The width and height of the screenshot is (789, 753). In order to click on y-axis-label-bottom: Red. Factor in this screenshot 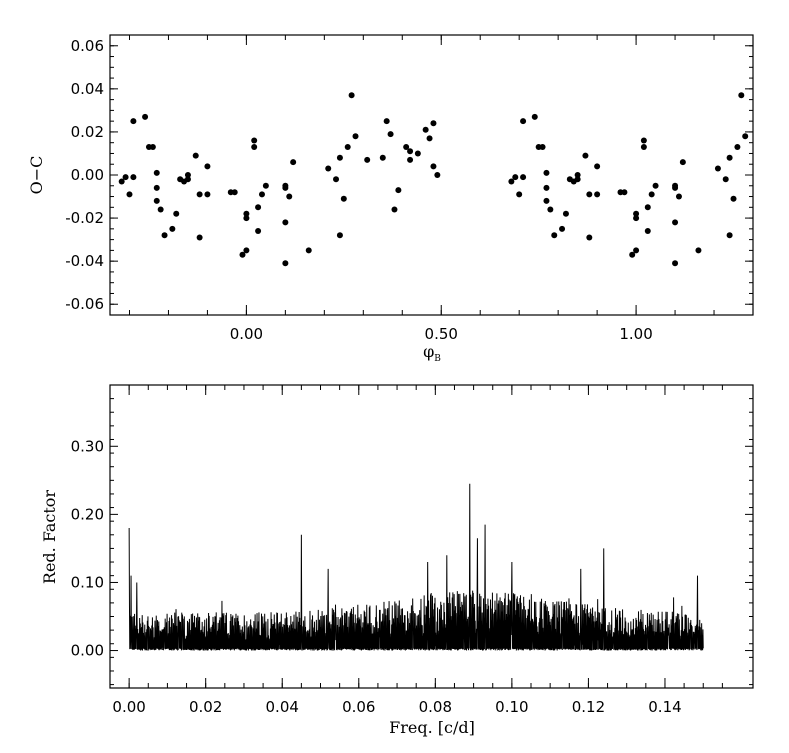, I will do `click(49, 537)`.